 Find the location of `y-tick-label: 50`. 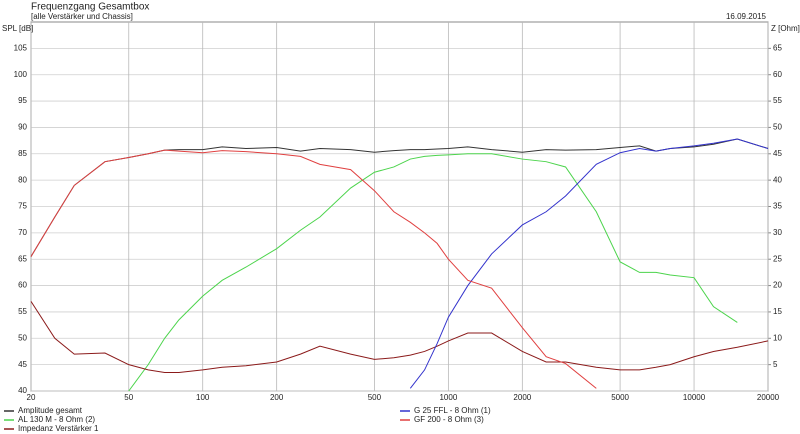

y-tick-label: 50 is located at coordinates (22, 337).